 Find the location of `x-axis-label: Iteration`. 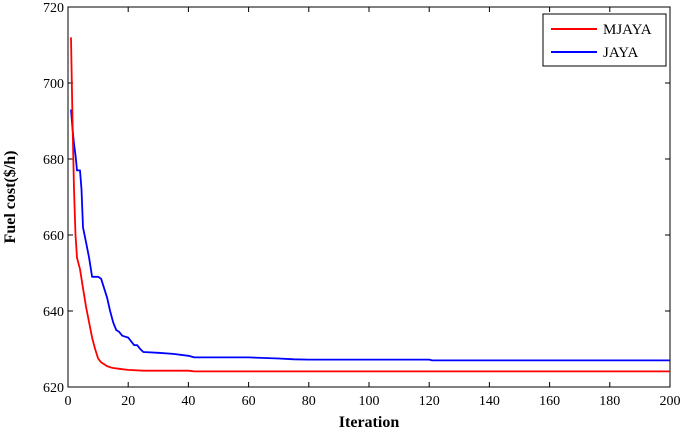

x-axis-label: Iteration is located at coordinates (369, 422).